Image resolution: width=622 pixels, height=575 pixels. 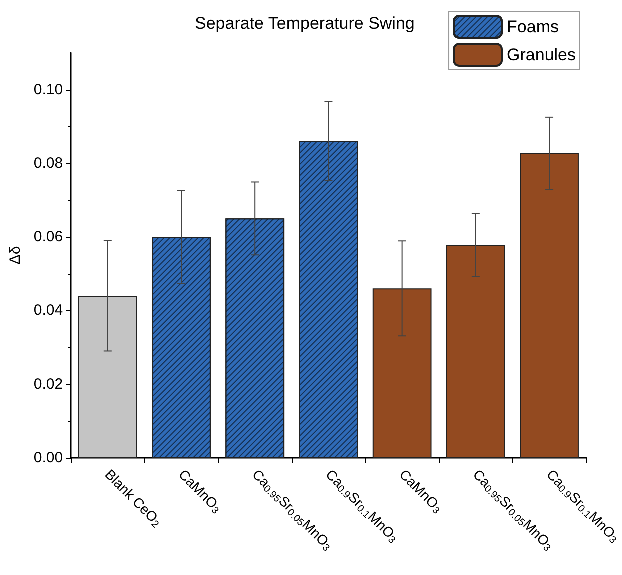 What do you see at coordinates (49, 237) in the screenshot?
I see `y-tick-label: 0.06` at bounding box center [49, 237].